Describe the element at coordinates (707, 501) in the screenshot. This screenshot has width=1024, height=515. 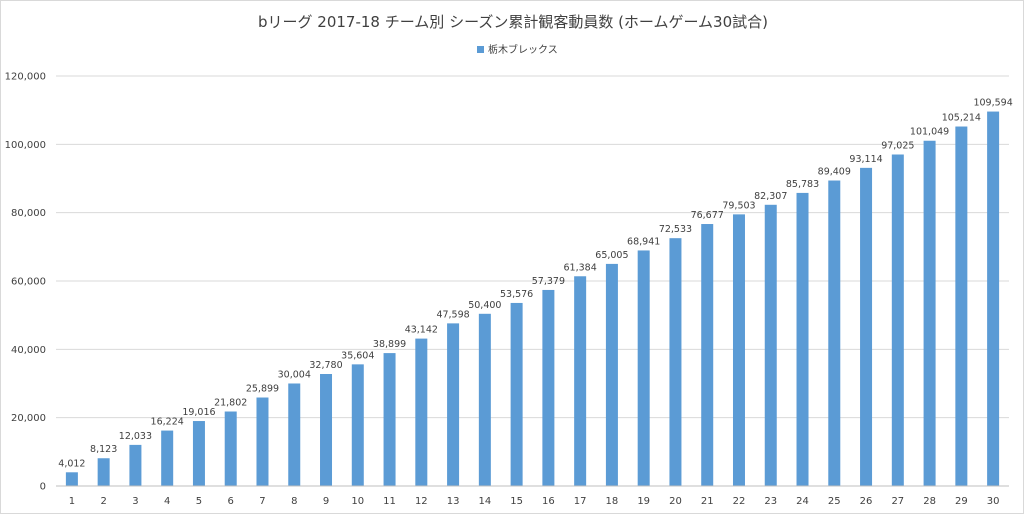
I see `x-tick-label: 21` at that location.